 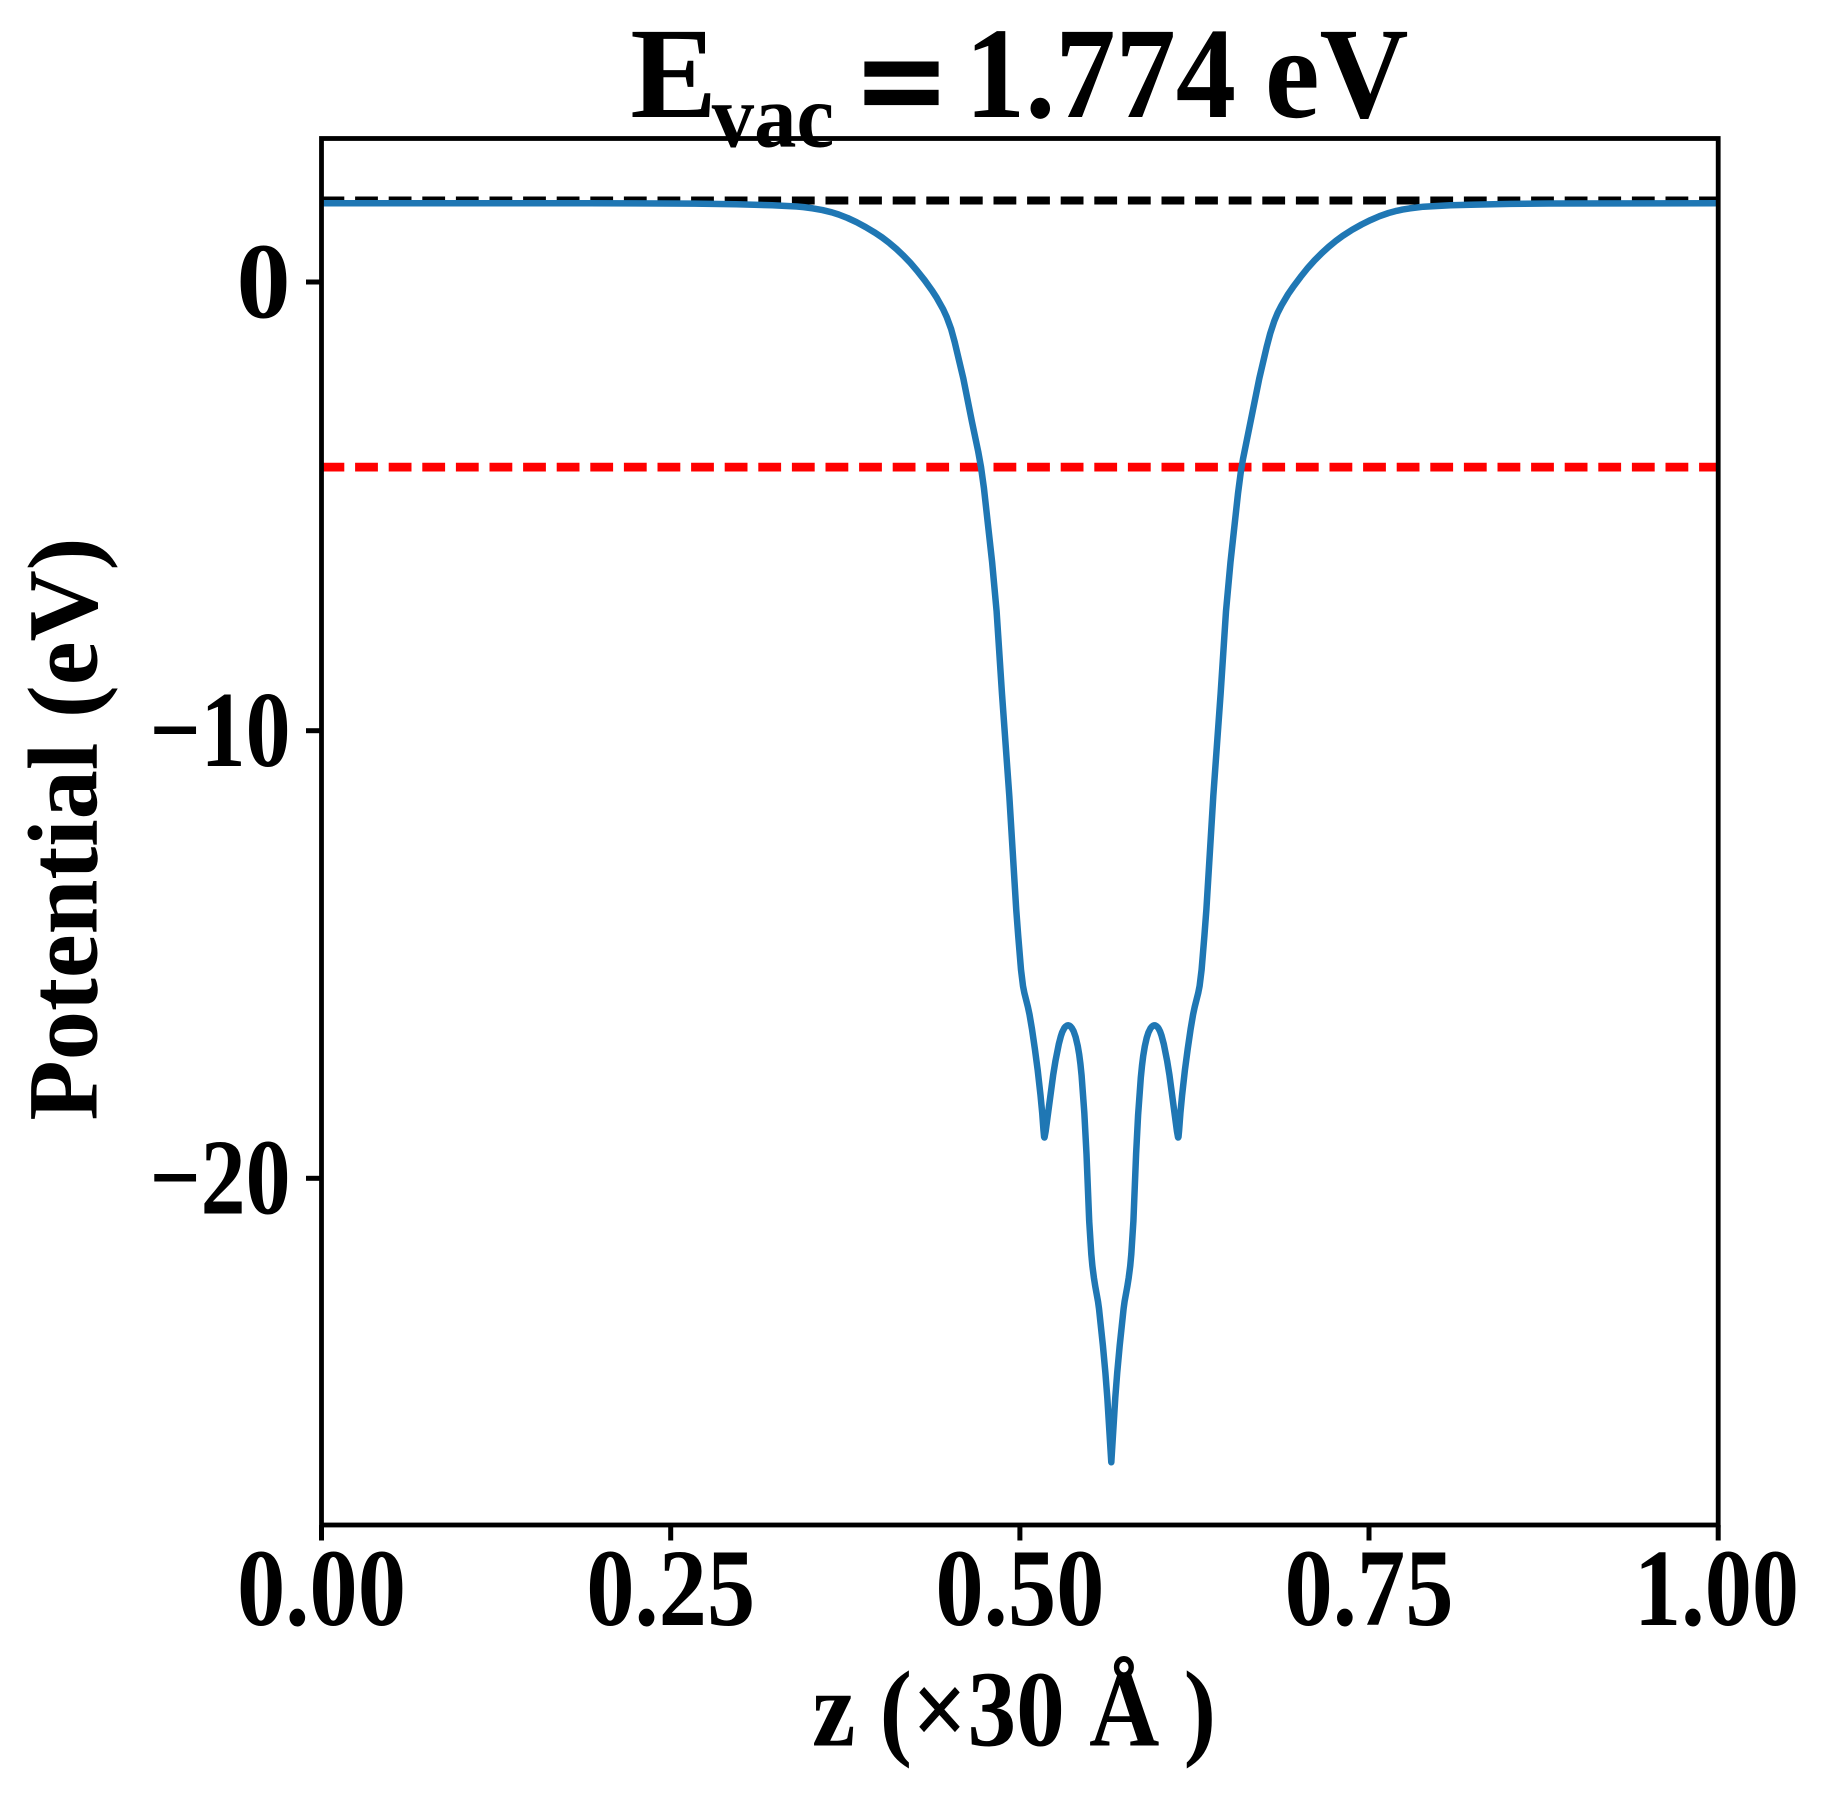 I want to click on svg-text: 0, so click(x=264, y=281).